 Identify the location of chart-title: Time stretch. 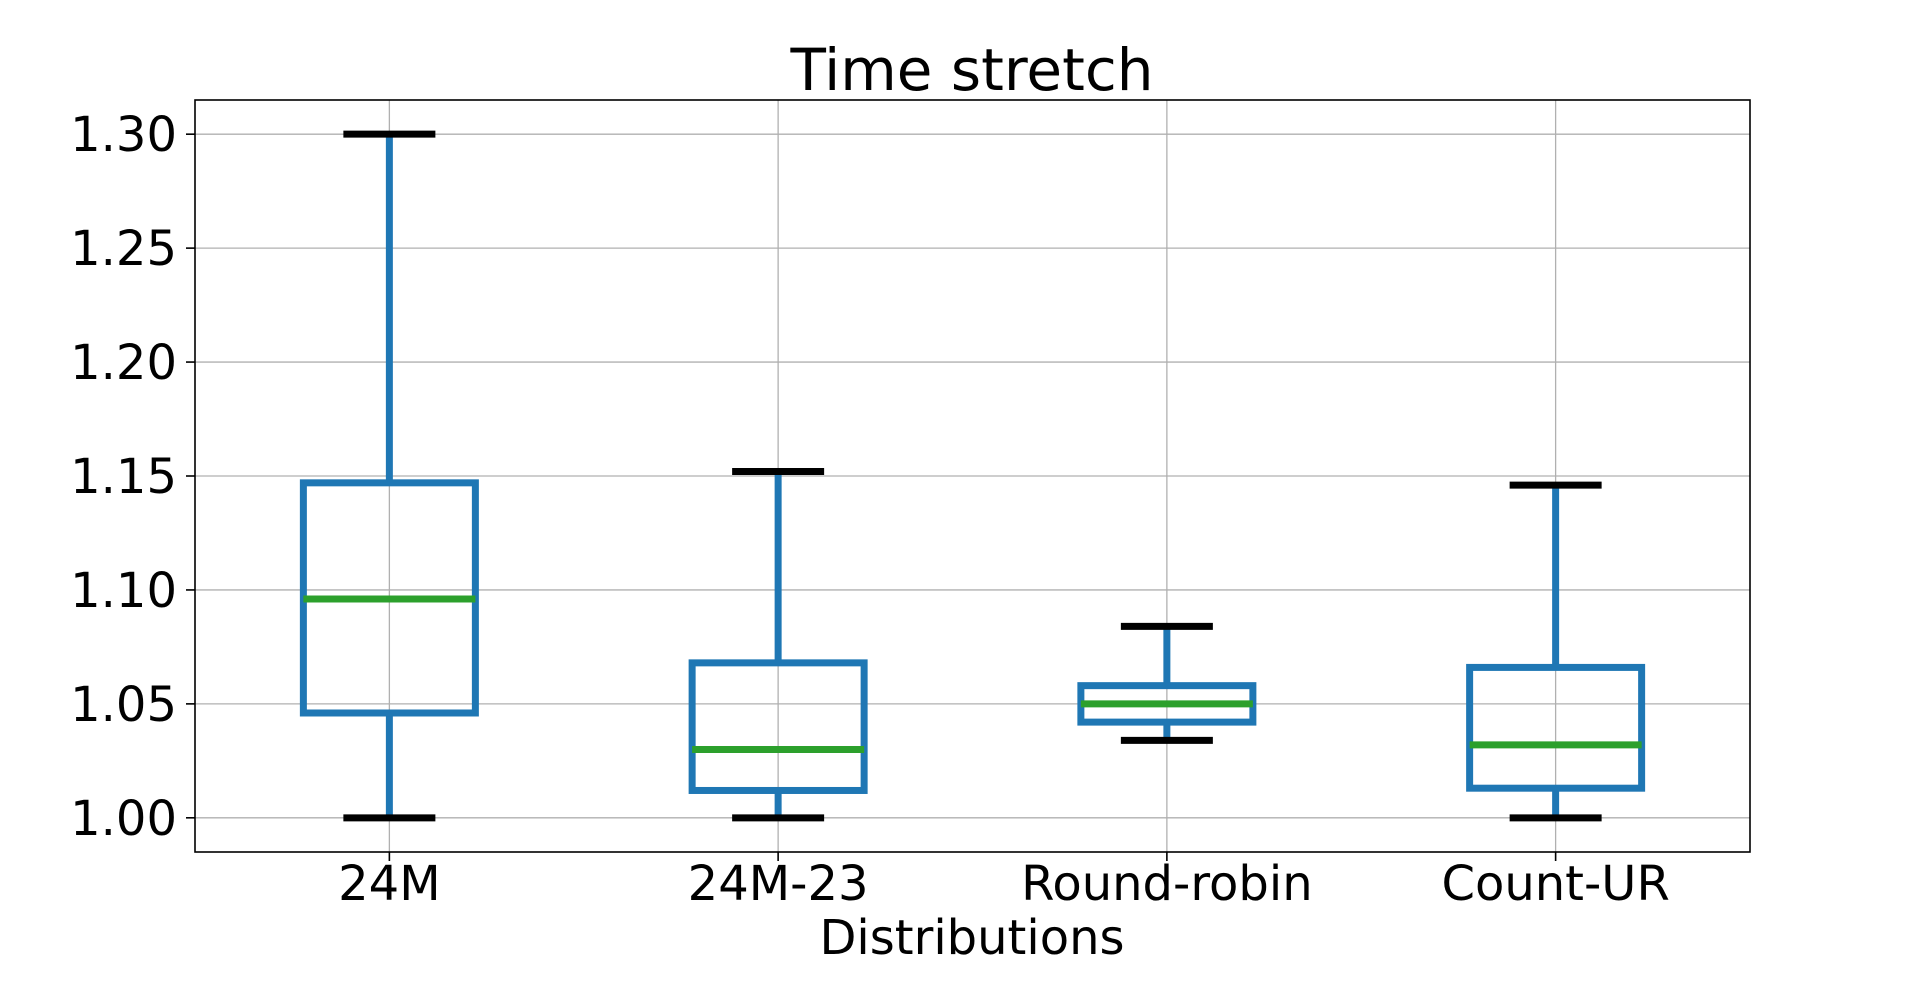
(972, 70).